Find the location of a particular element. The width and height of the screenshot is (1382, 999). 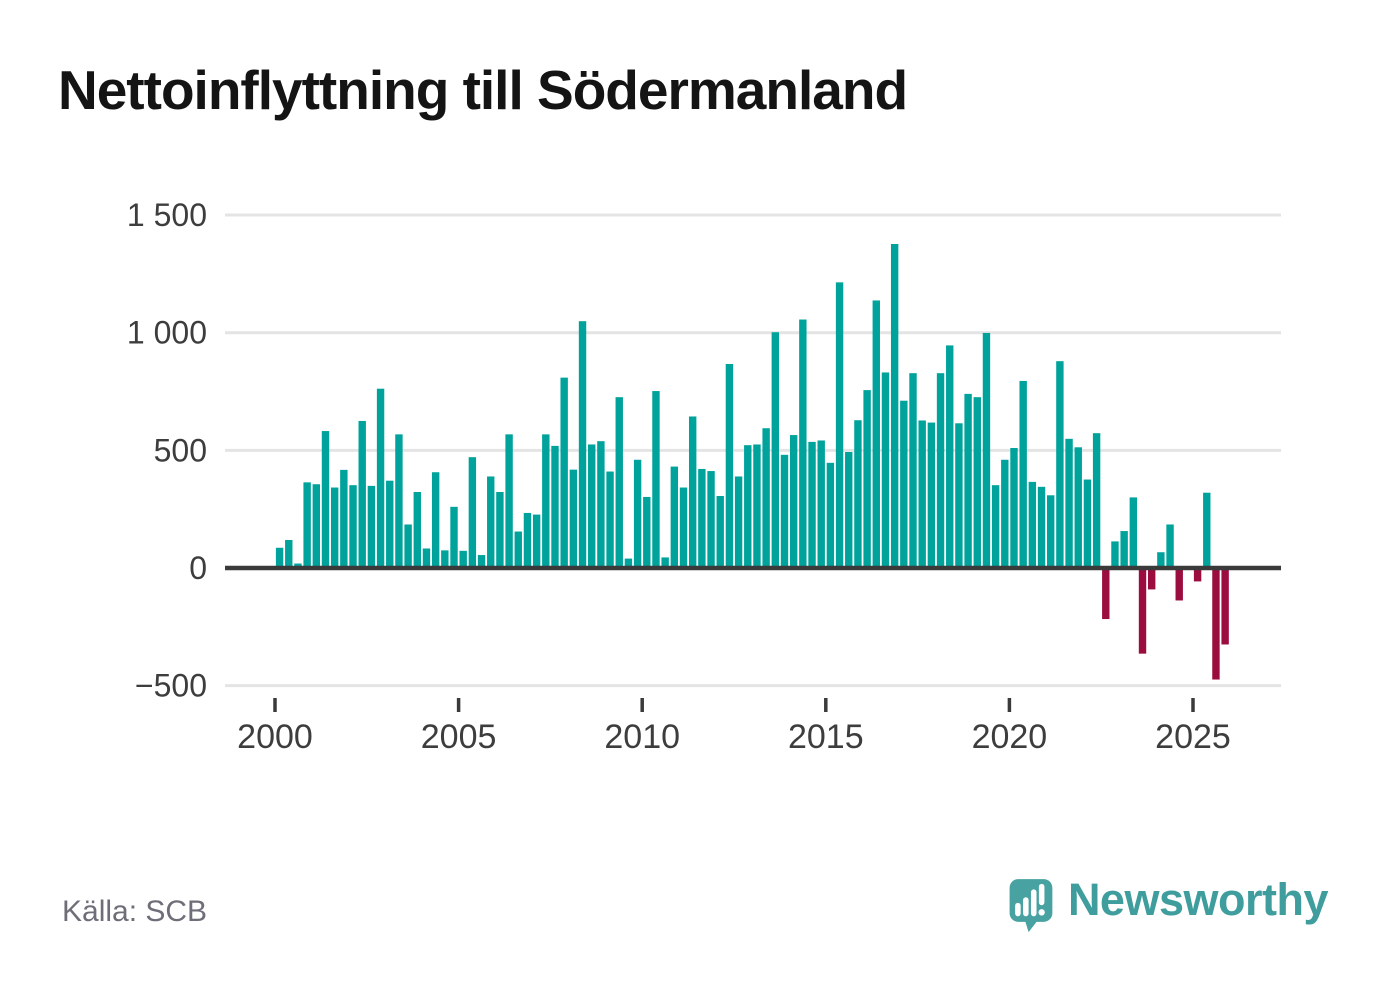

bar-2010-q4 is located at coordinates (674, 517).